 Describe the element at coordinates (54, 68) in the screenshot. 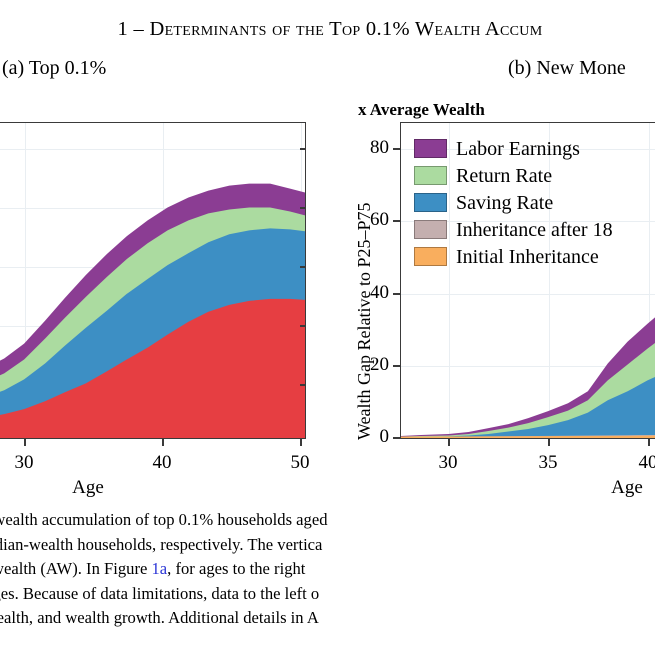

I see `panel-a-caption: (a) Top 0.1%` at that location.